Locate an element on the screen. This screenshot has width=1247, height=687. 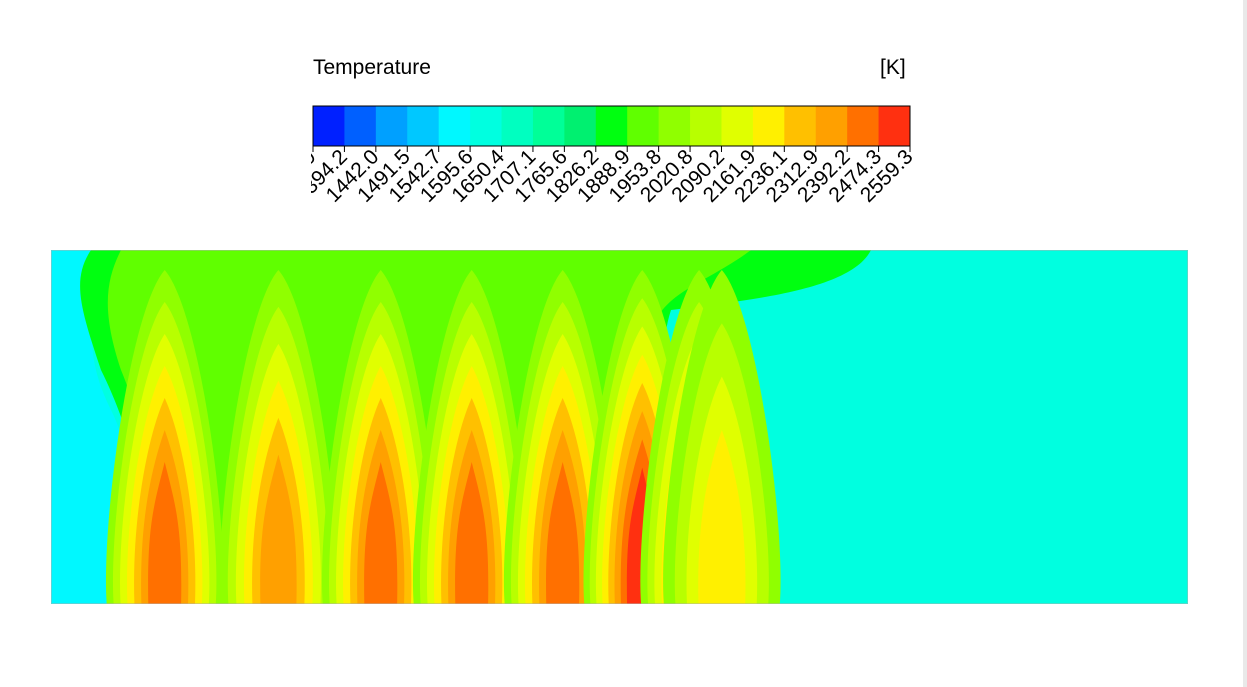
colorbar-frame is located at coordinates (611, 126).